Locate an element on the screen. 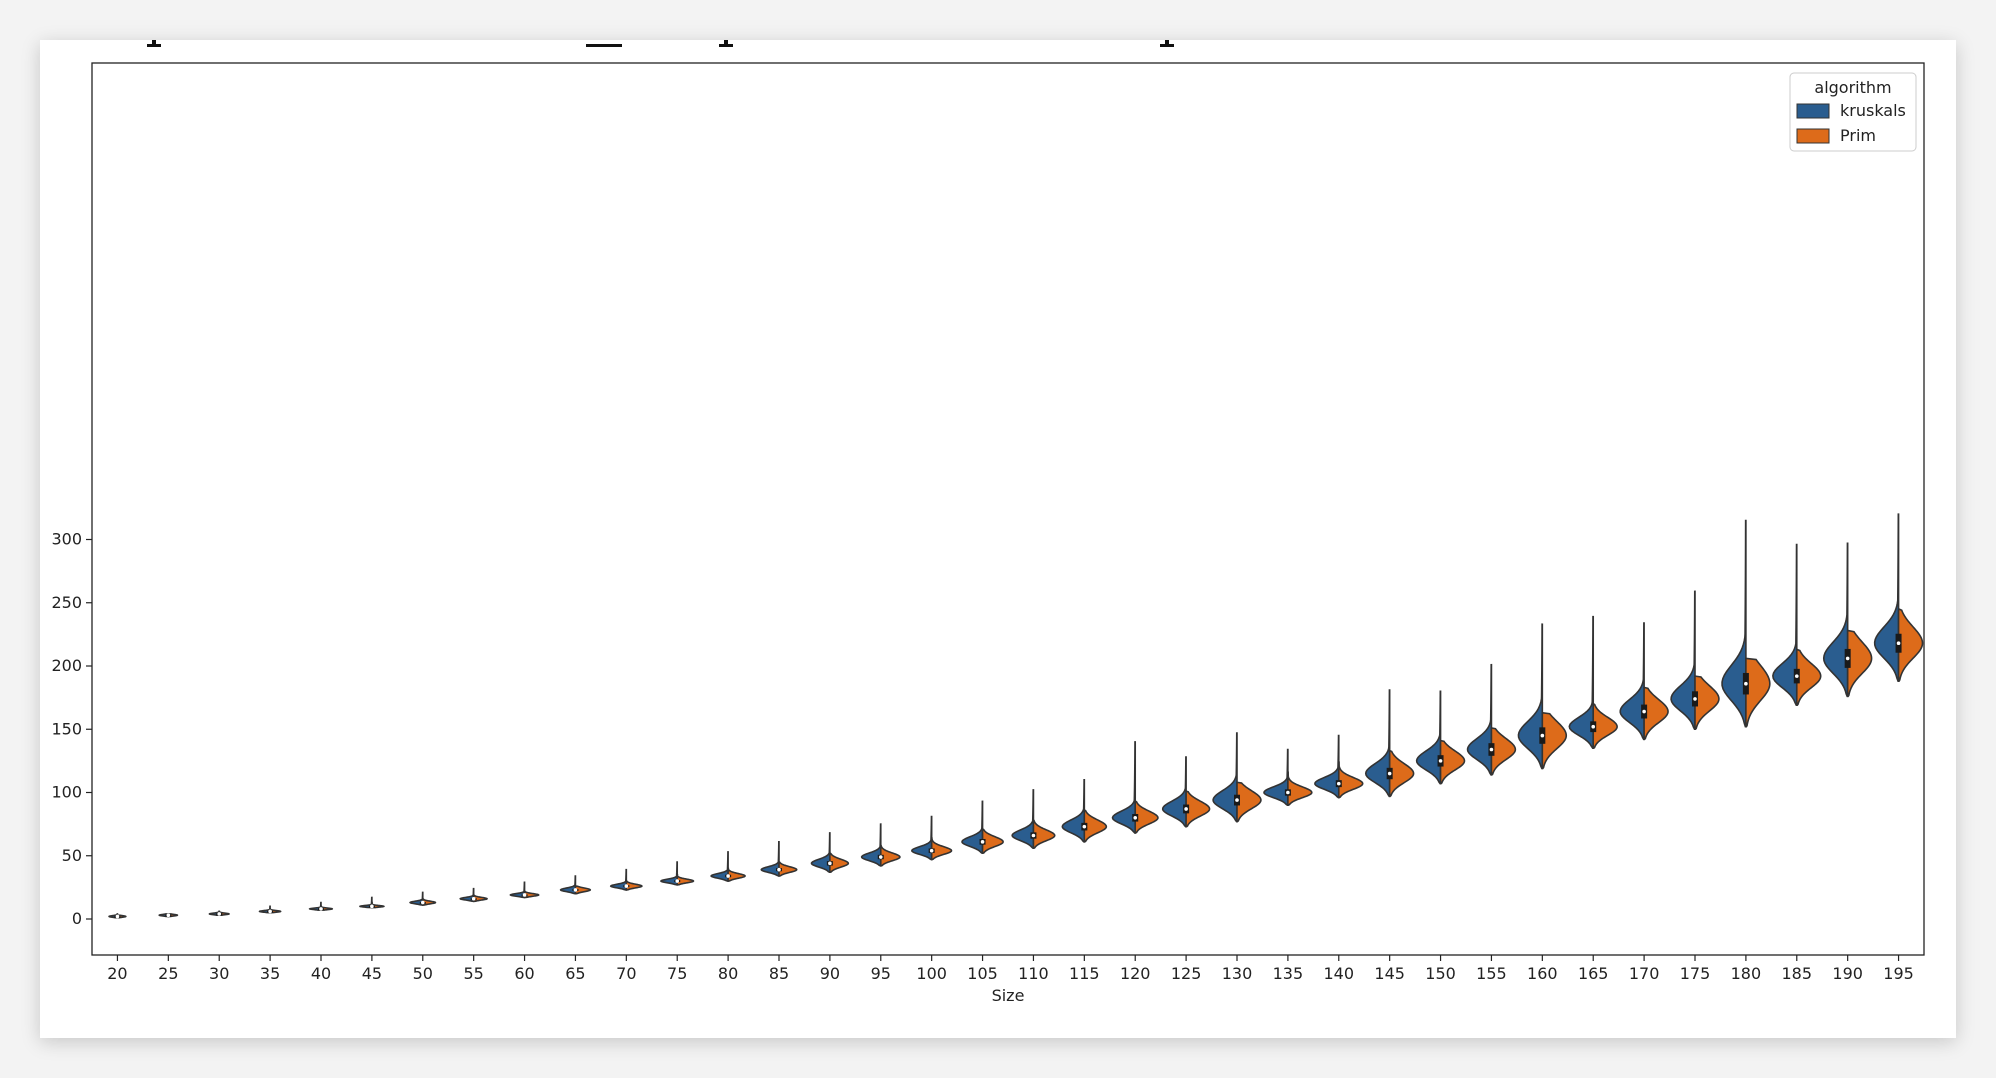 This screenshot has height=1078, width=1996. x-tick-label: 55 is located at coordinates (473, 973).